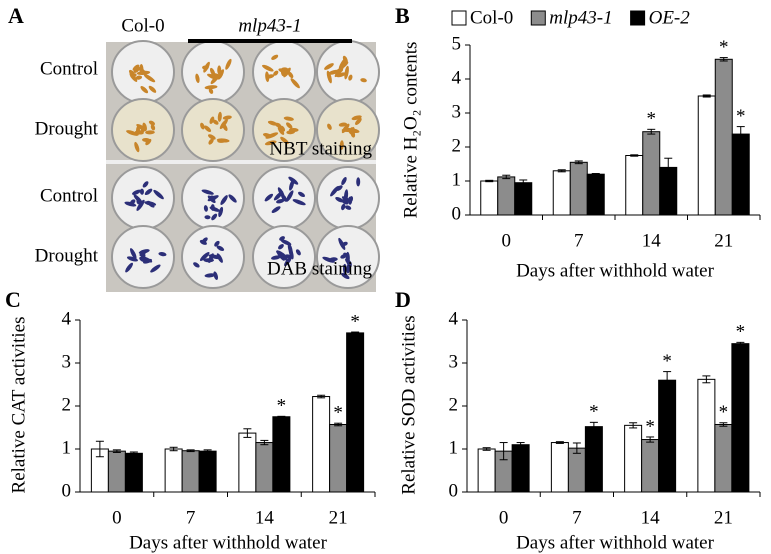 The image size is (771, 554). Describe the element at coordinates (143, 198) in the screenshot. I see `well` at that location.